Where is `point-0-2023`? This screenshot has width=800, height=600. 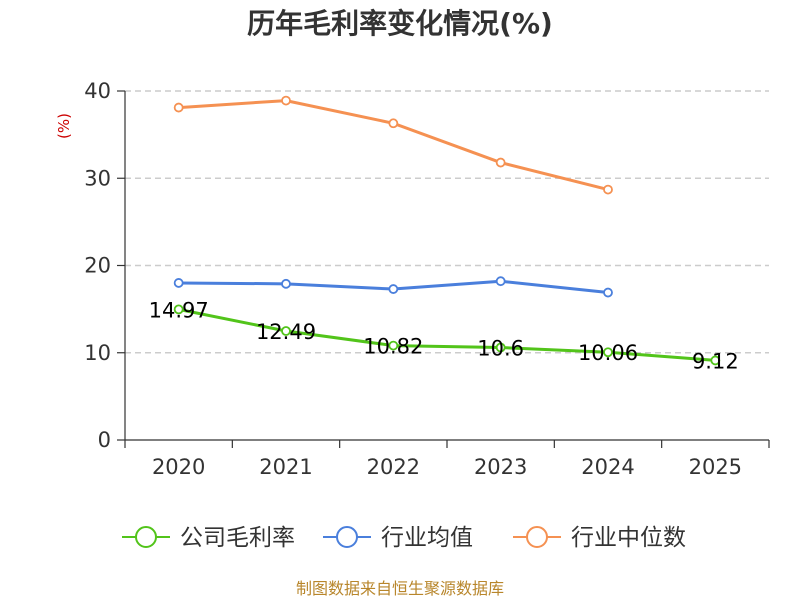
point-0-2023 is located at coordinates (500, 347).